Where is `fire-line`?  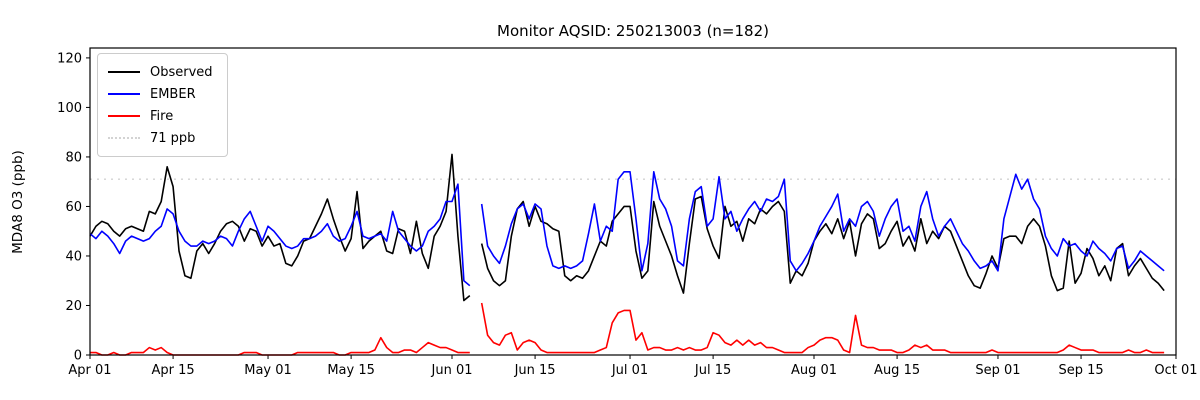 fire-line is located at coordinates (627, 329).